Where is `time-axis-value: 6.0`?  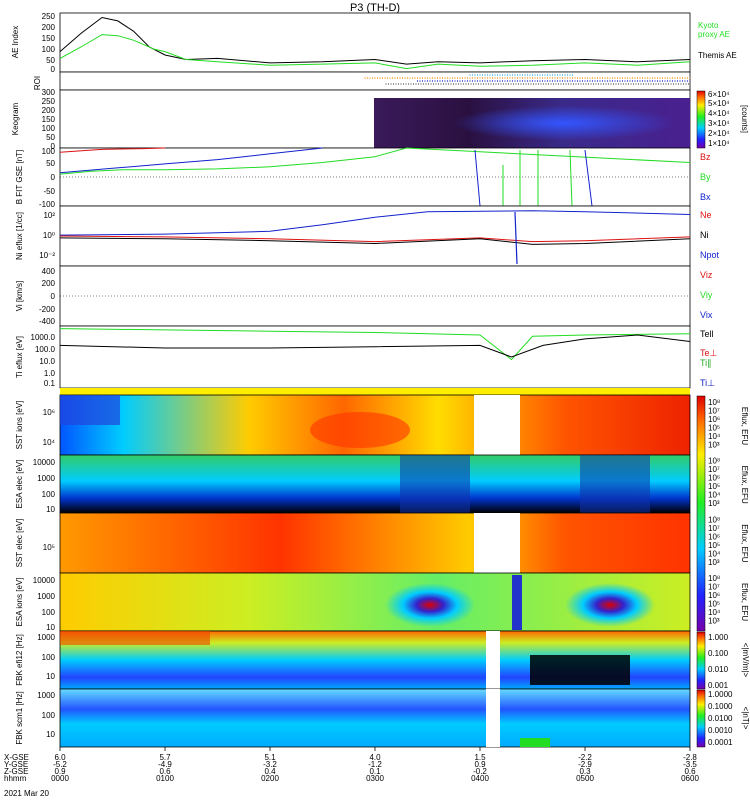
time-axis-value: 6.0 is located at coordinates (60, 757).